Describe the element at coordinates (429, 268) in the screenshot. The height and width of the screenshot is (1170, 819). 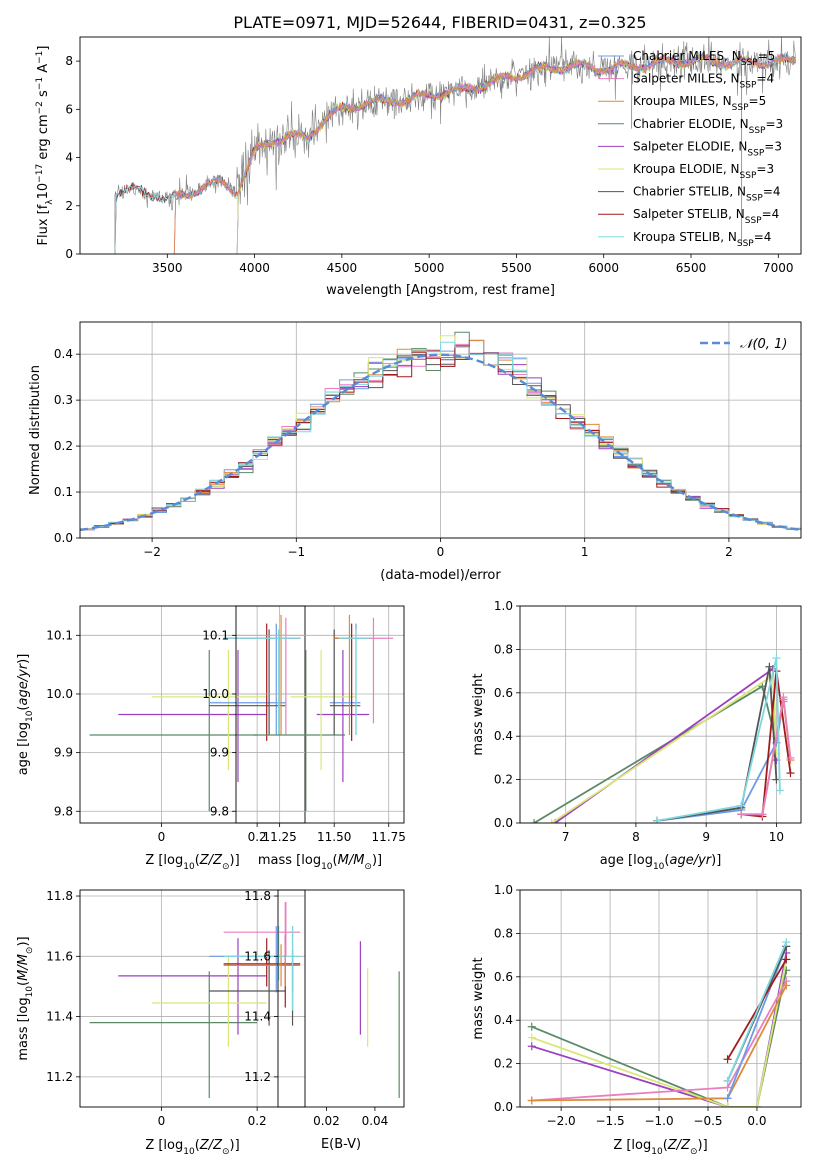
I see `x-tick-label: 5000` at that location.